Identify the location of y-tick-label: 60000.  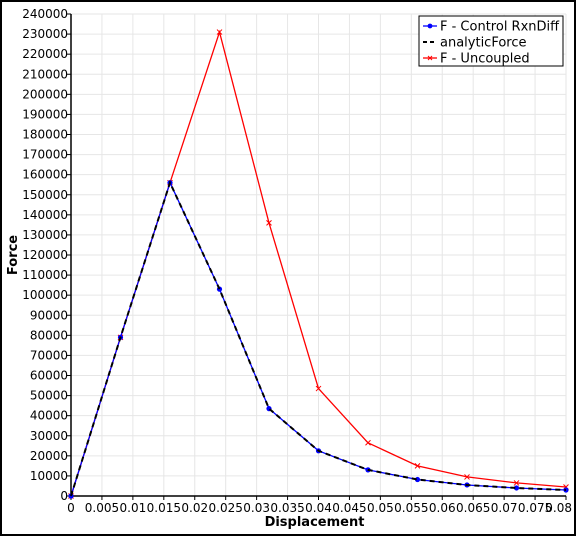
(49, 376).